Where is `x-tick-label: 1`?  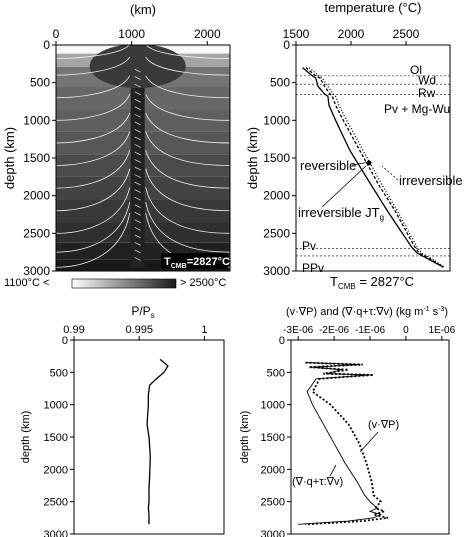
x-tick-label: 1 is located at coordinates (204, 330).